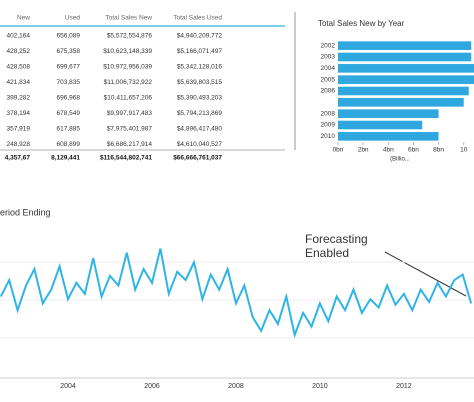  I want to click on annotation: Forecasting, so click(336, 239).